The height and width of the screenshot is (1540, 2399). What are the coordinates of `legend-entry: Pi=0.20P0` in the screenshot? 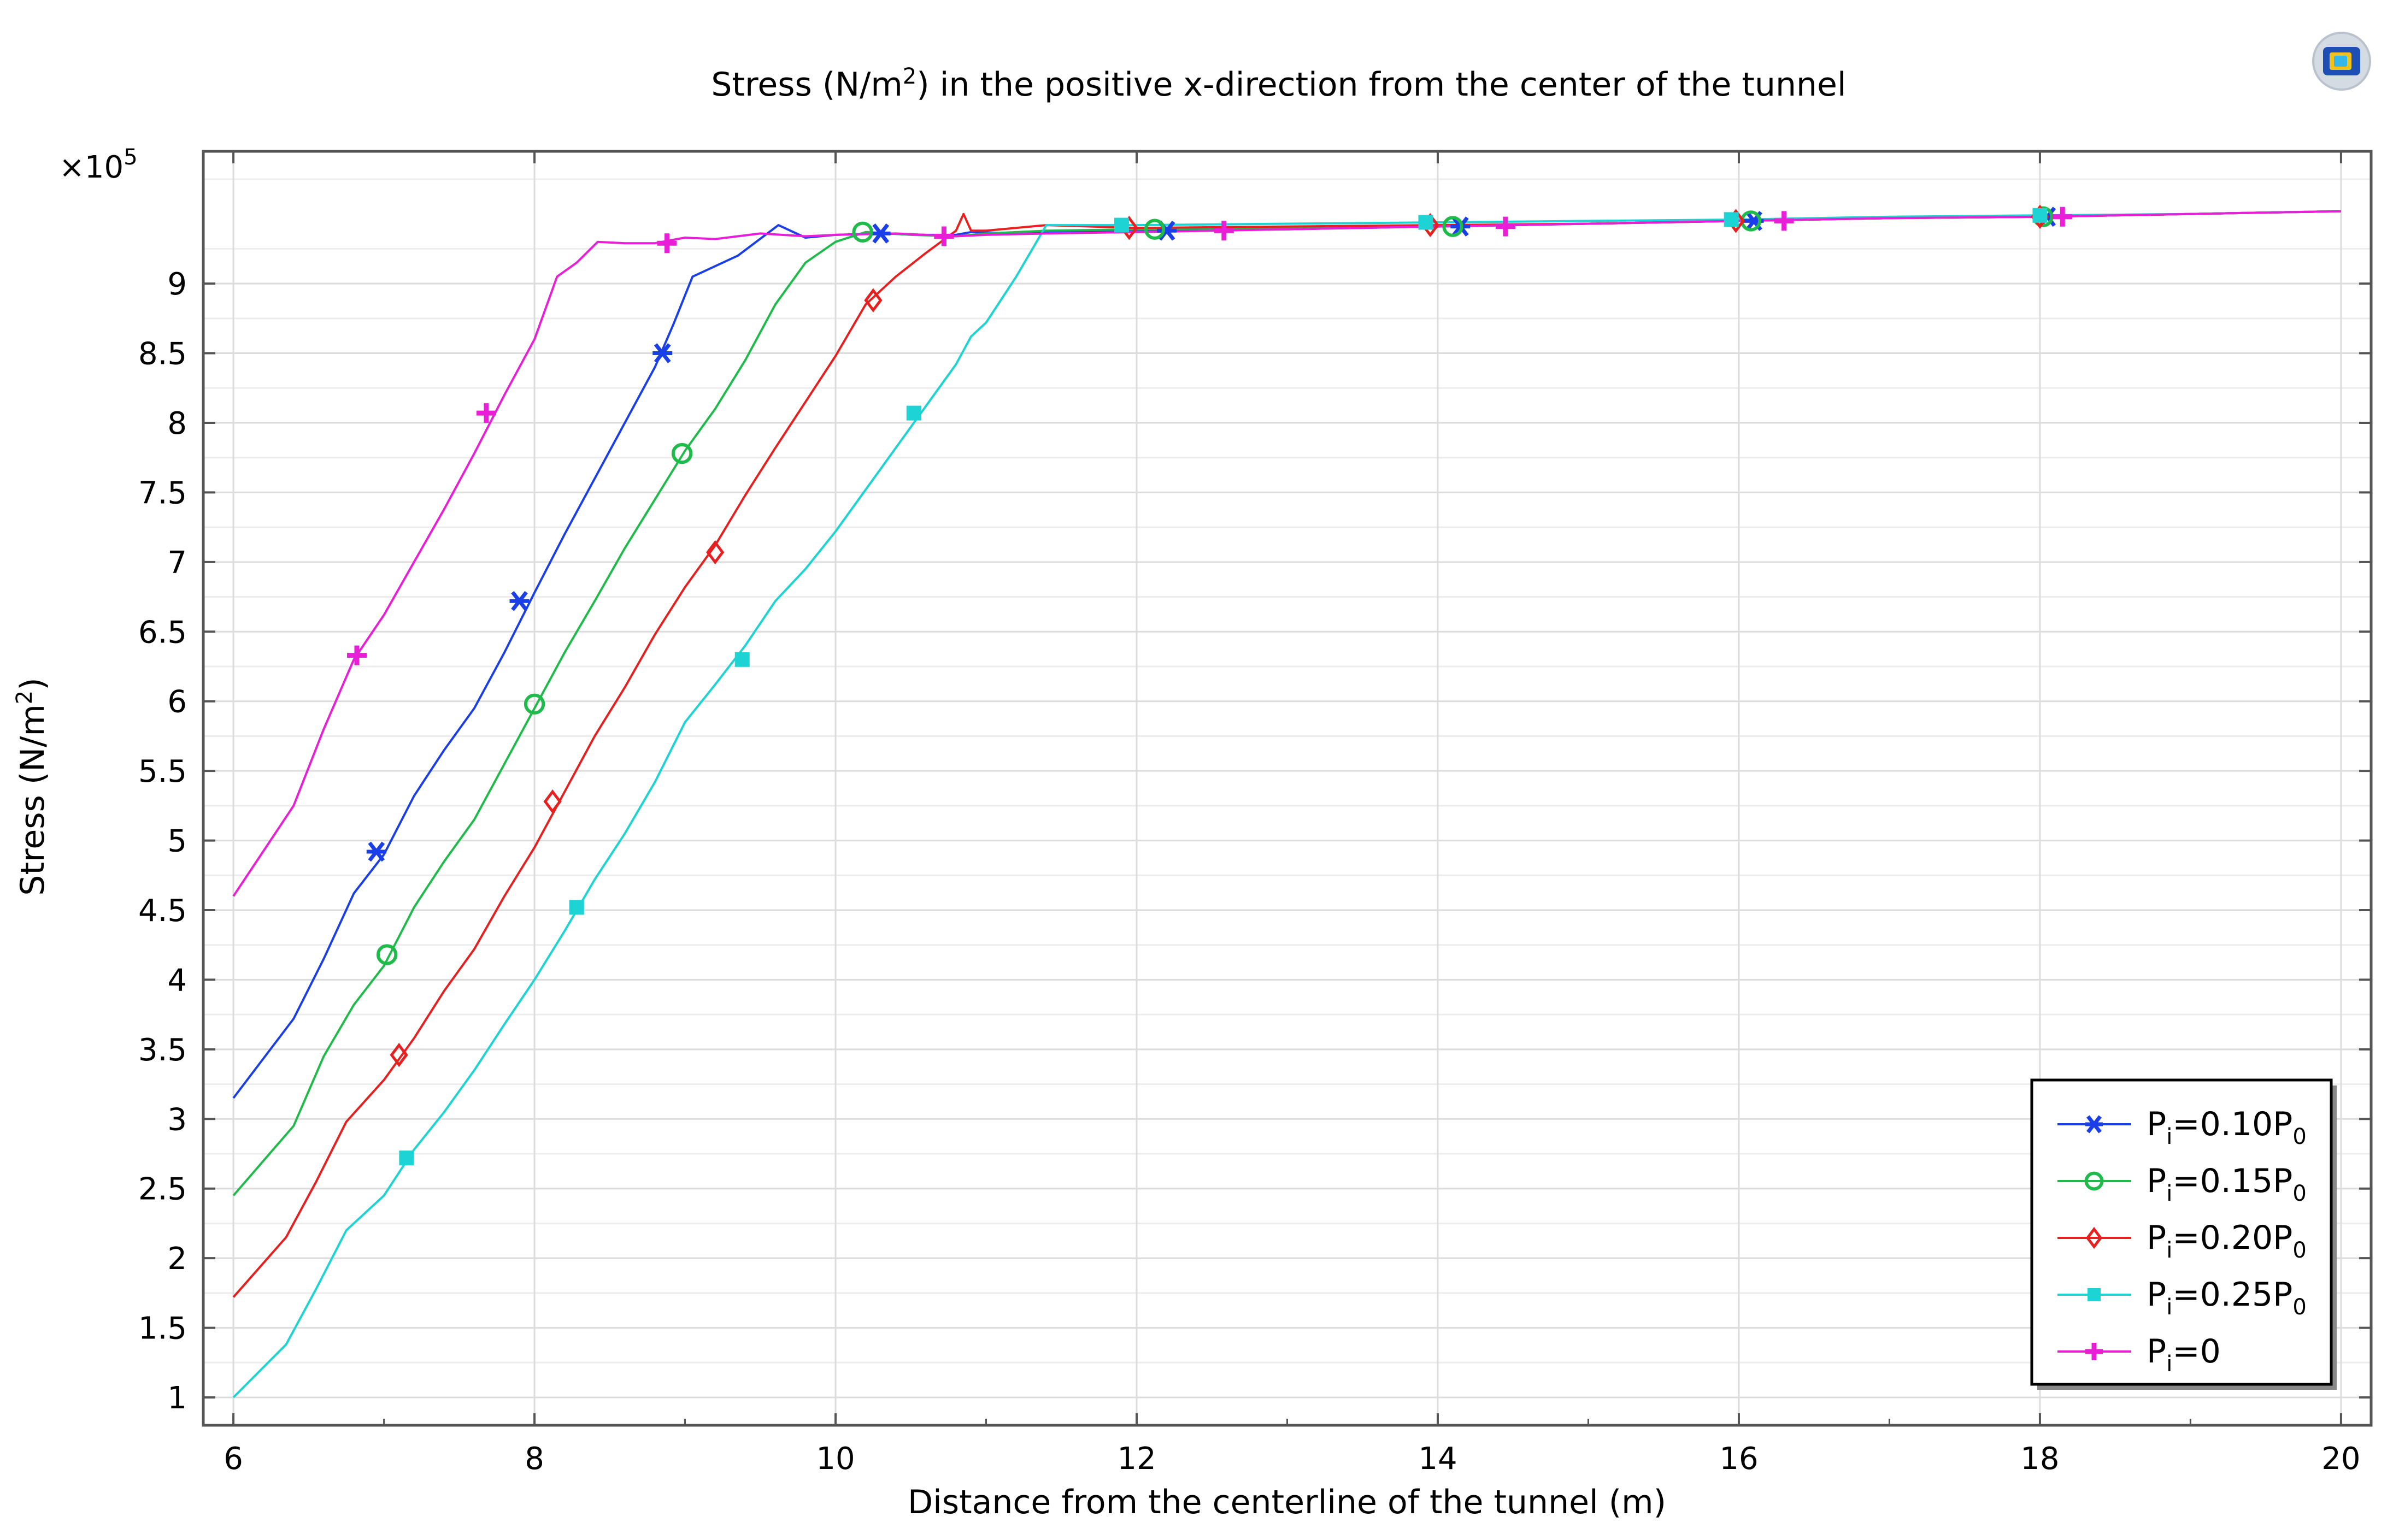 It's located at (2182, 1241).